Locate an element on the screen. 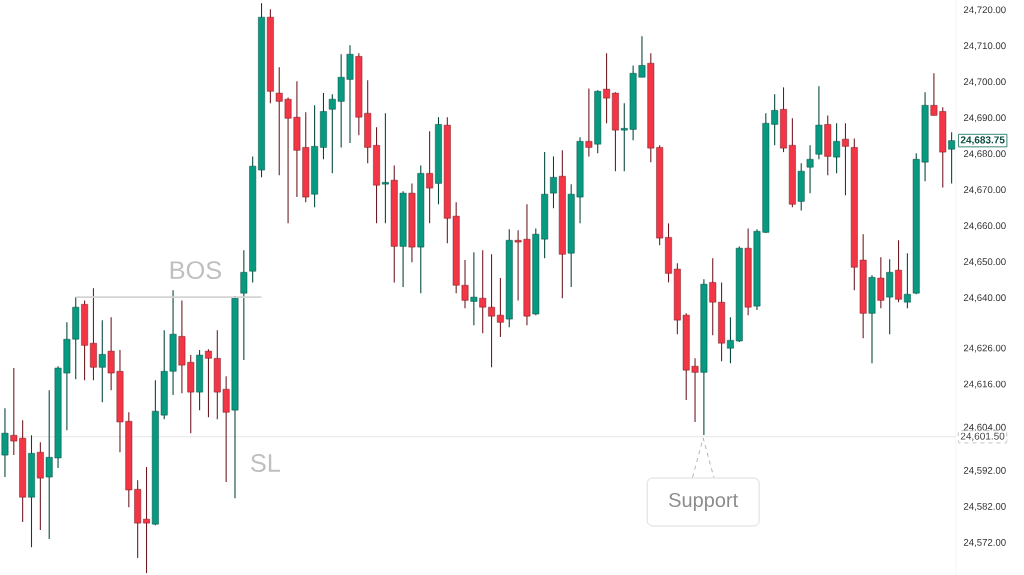  y-tick-label: 24,616.00 is located at coordinates (984, 384).